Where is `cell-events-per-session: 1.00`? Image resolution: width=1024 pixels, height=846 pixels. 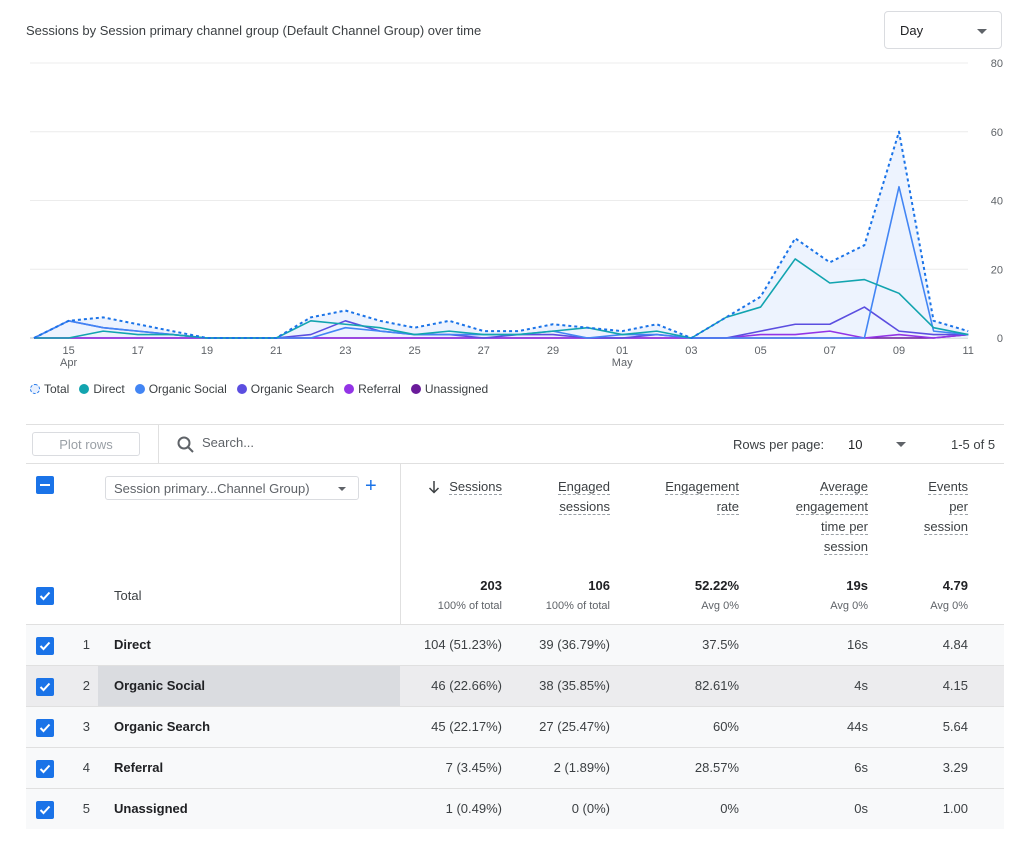 cell-events-per-session: 1.00 is located at coordinates (955, 808).